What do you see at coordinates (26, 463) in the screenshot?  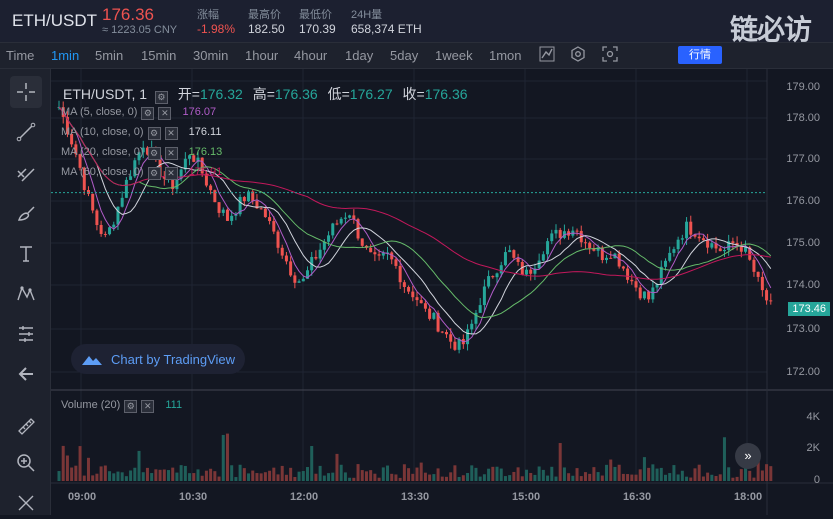 I see `zoom-in-icon` at bounding box center [26, 463].